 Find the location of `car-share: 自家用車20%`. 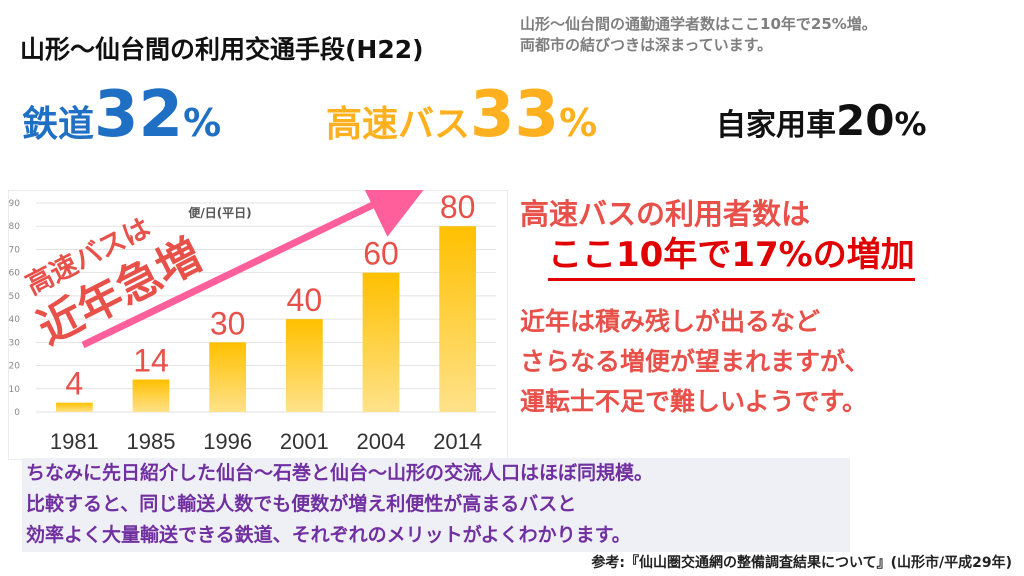

car-share: 自家用車20% is located at coordinates (821, 120).